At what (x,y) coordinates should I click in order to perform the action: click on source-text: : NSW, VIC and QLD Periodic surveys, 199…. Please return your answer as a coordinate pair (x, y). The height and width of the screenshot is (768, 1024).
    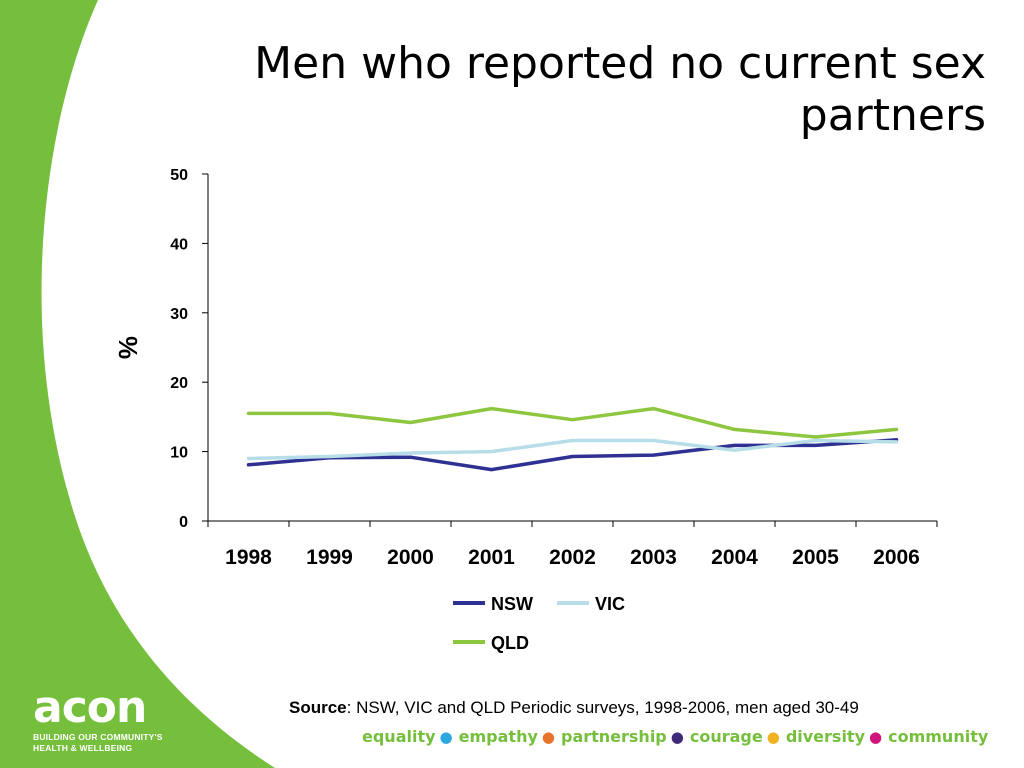
    Looking at the image, I should click on (602, 707).